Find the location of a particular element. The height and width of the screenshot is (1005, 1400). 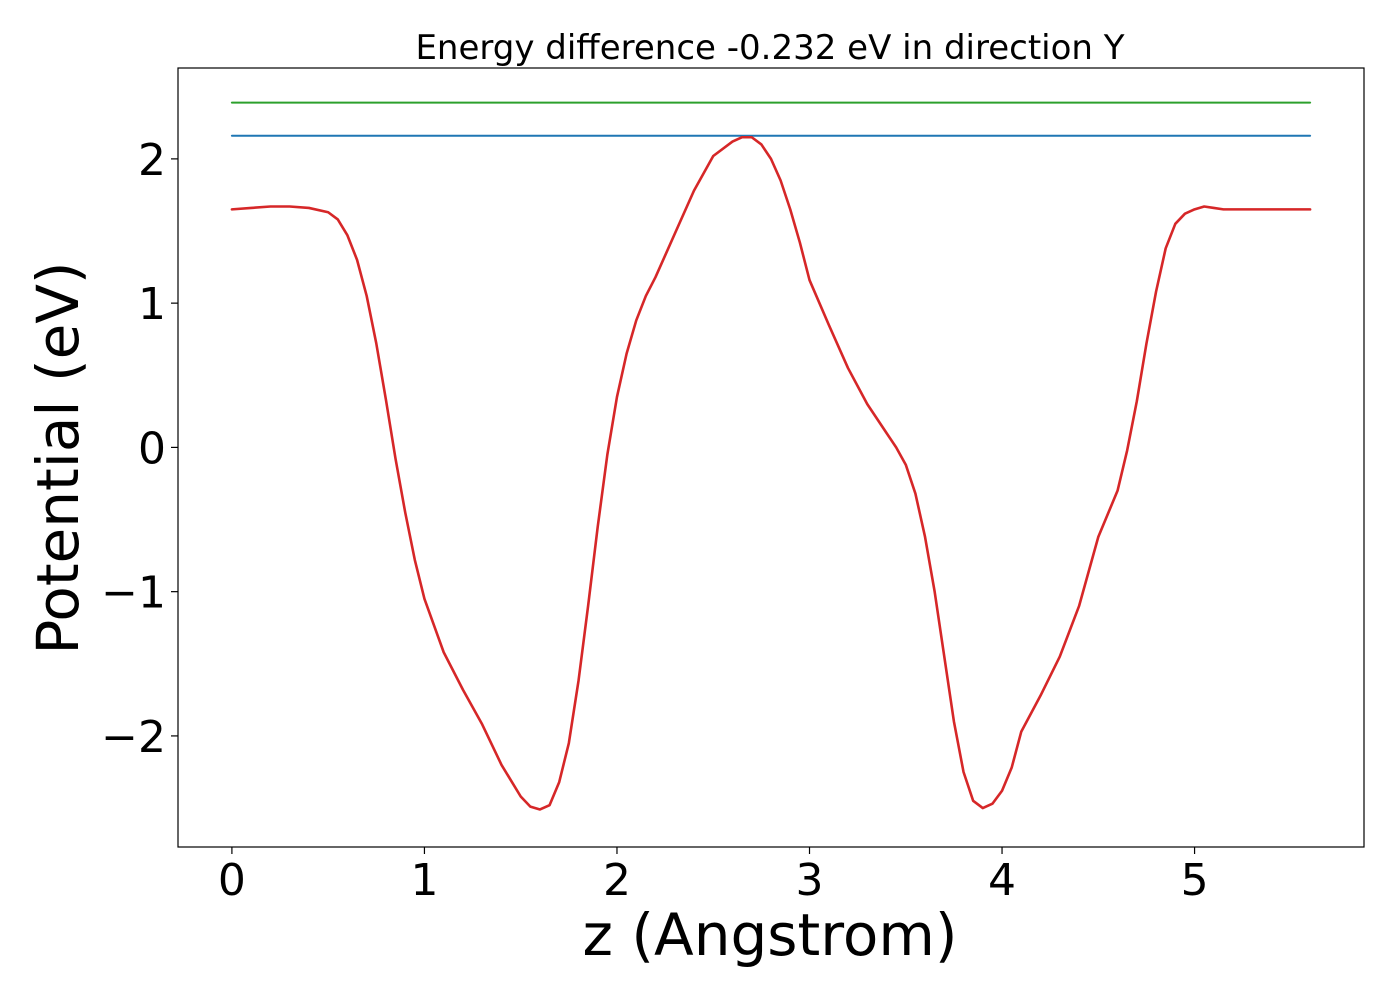

y-tick-label: 1 is located at coordinates (152, 304).